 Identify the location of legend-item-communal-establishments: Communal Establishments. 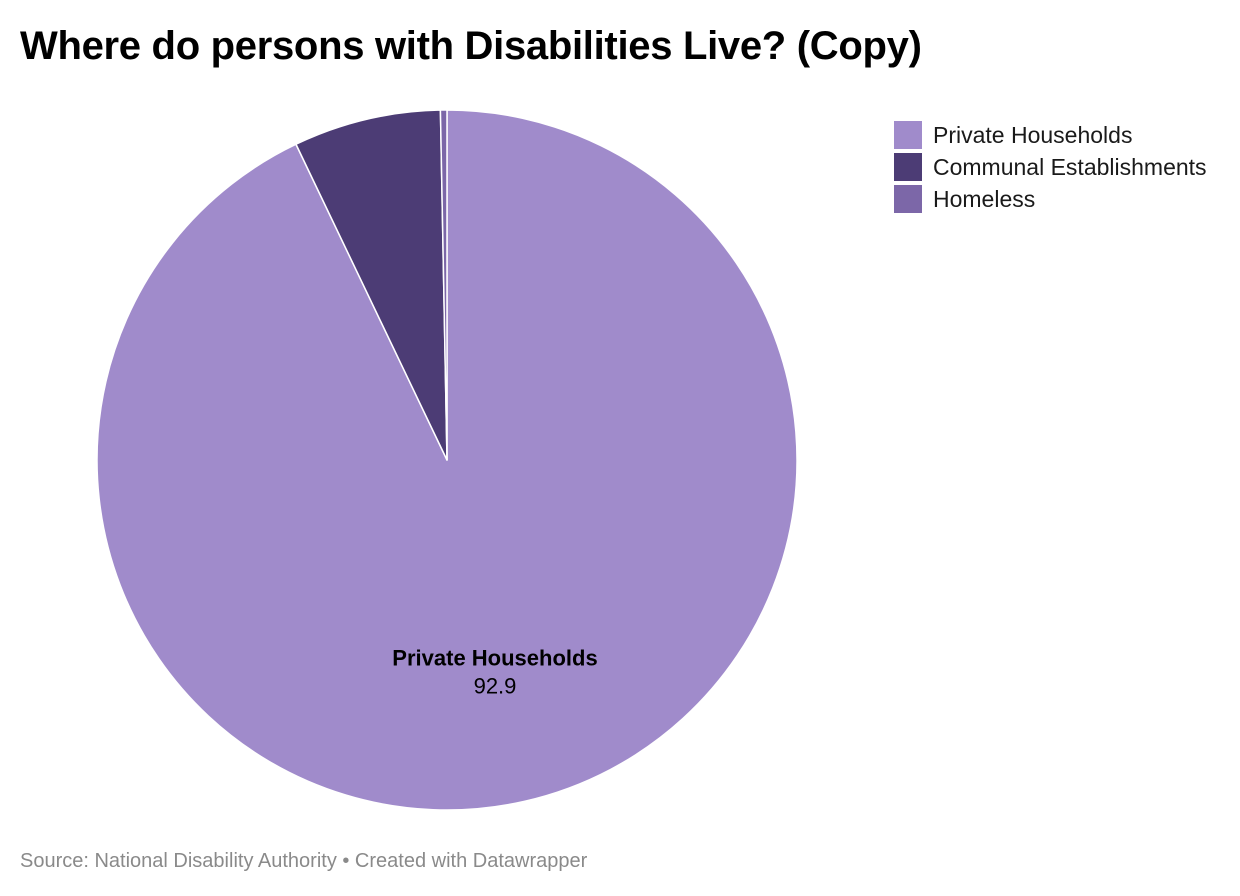
(1050, 167).